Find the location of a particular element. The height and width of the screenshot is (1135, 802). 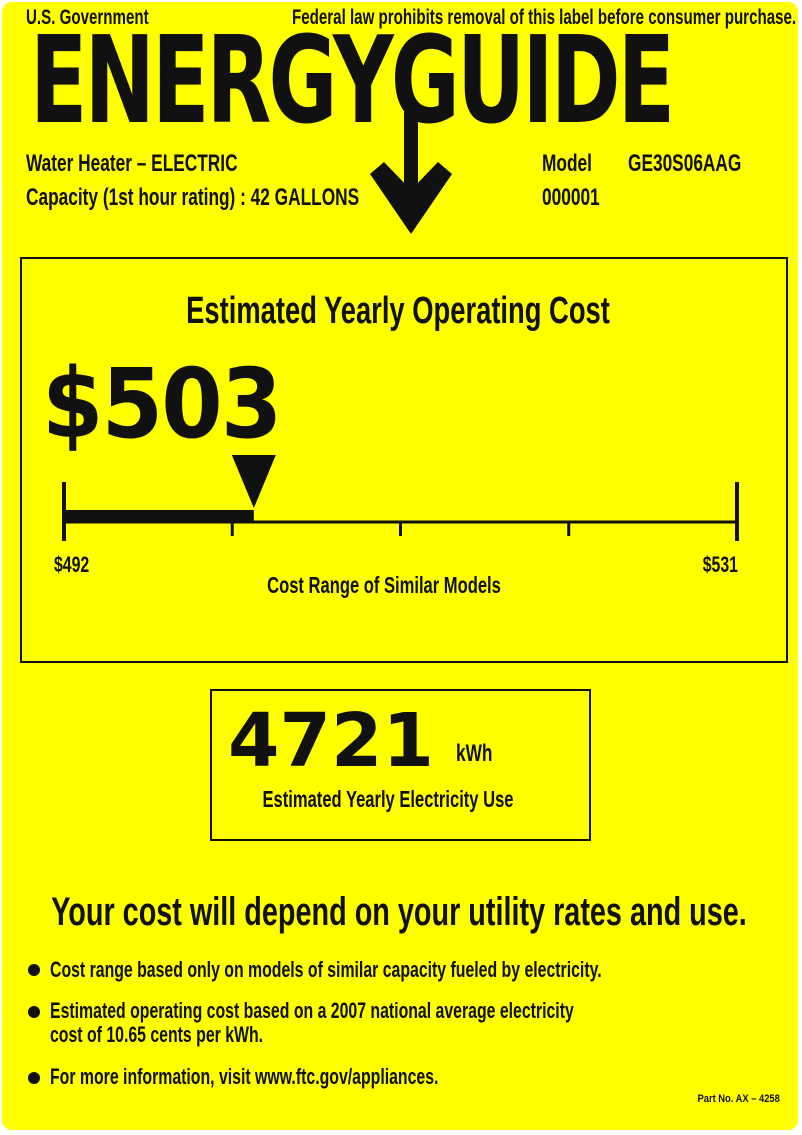

cost-range-scale is located at coordinates (400, 498).